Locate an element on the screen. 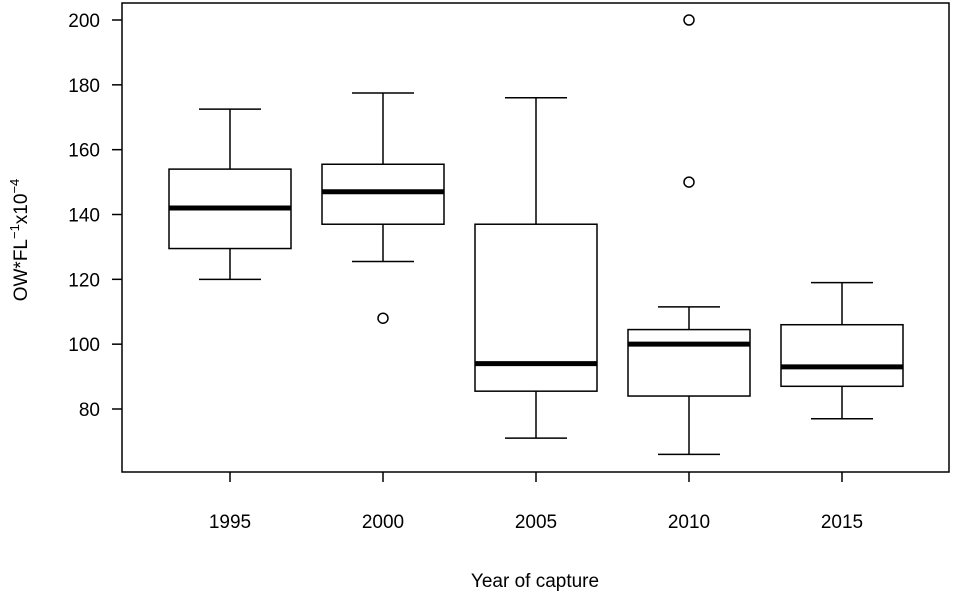  y-axis-title: OW*FL−1x10−4 is located at coordinates (19, 240).